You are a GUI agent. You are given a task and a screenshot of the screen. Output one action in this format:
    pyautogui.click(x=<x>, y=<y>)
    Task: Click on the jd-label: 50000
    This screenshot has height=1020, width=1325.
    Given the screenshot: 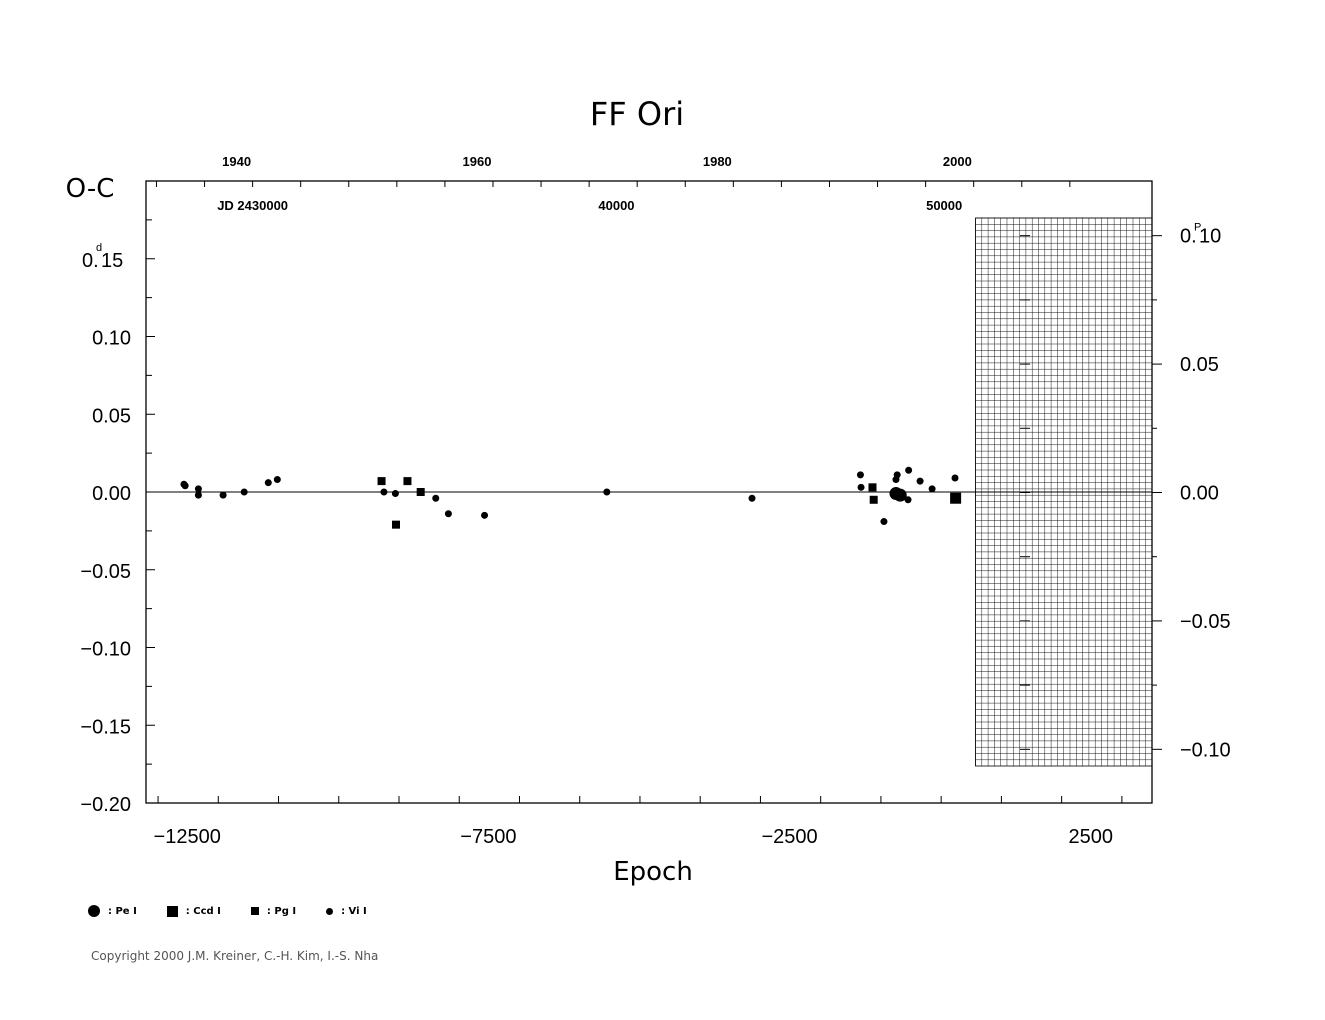 What is the action you would take?
    pyautogui.click(x=944, y=205)
    